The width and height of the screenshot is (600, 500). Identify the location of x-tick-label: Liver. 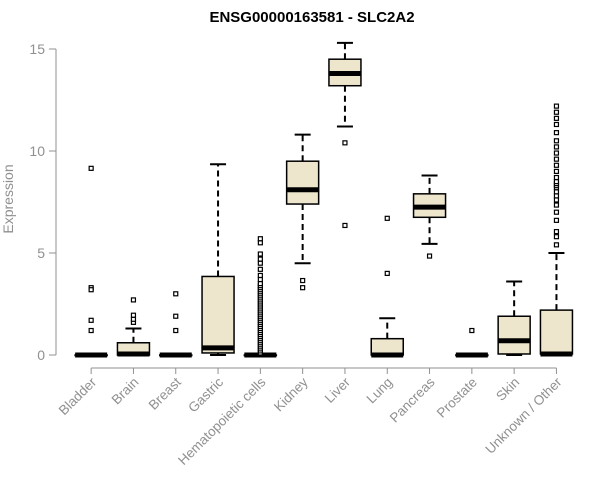
(338, 390).